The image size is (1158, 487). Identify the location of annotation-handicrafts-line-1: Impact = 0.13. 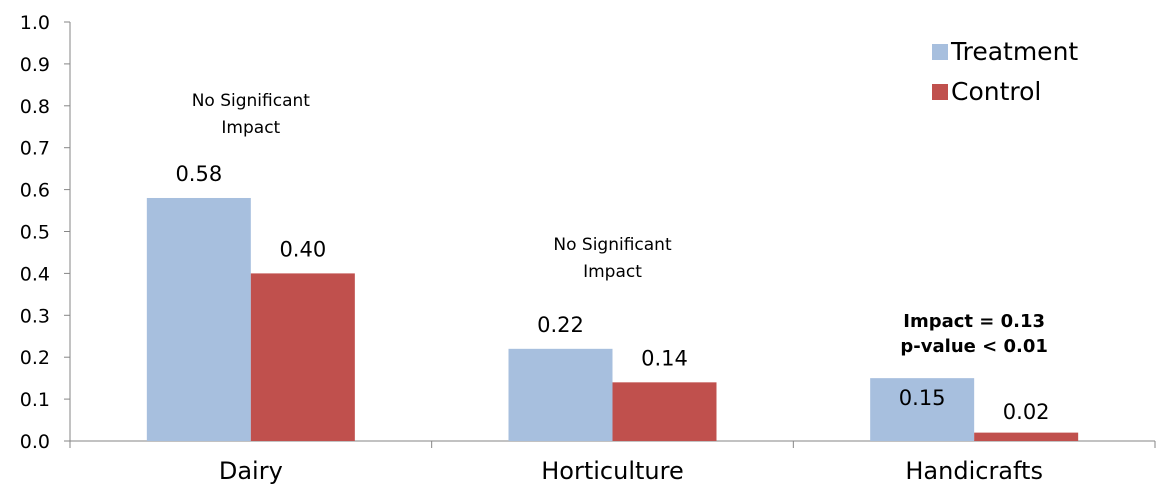
(974, 321).